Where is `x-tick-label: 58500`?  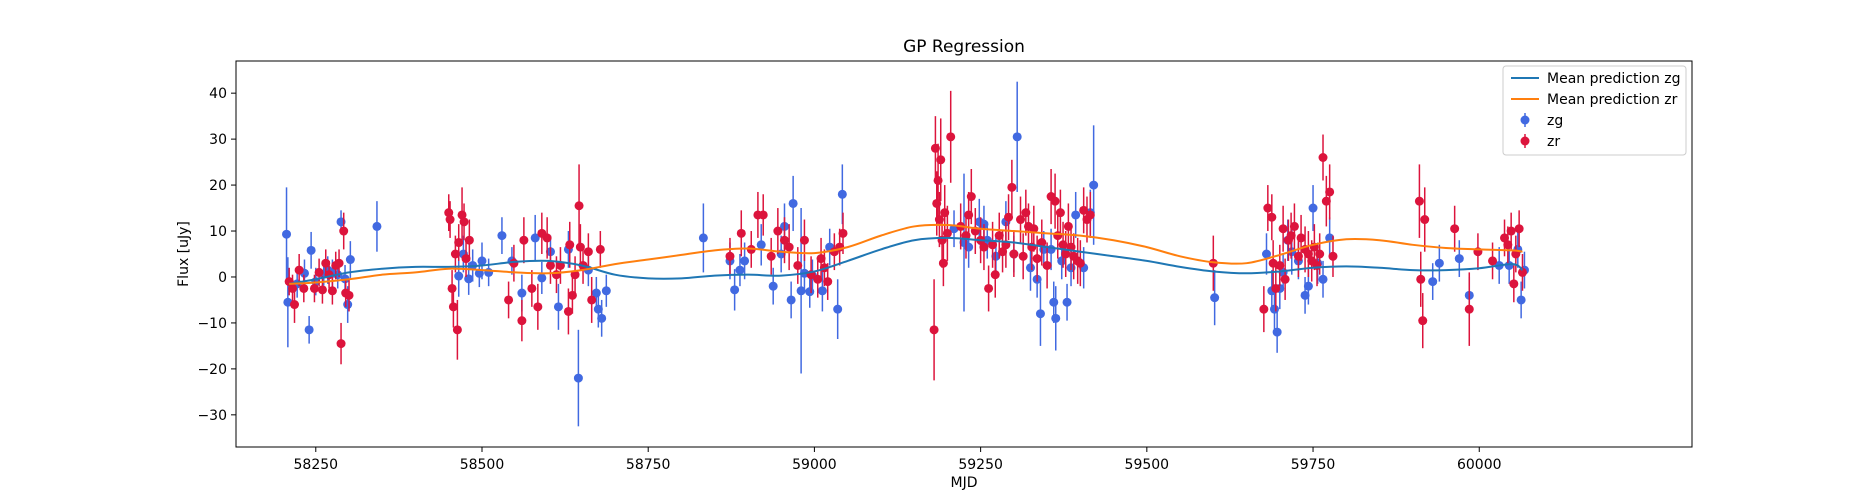
x-tick-label: 58500 is located at coordinates (482, 465).